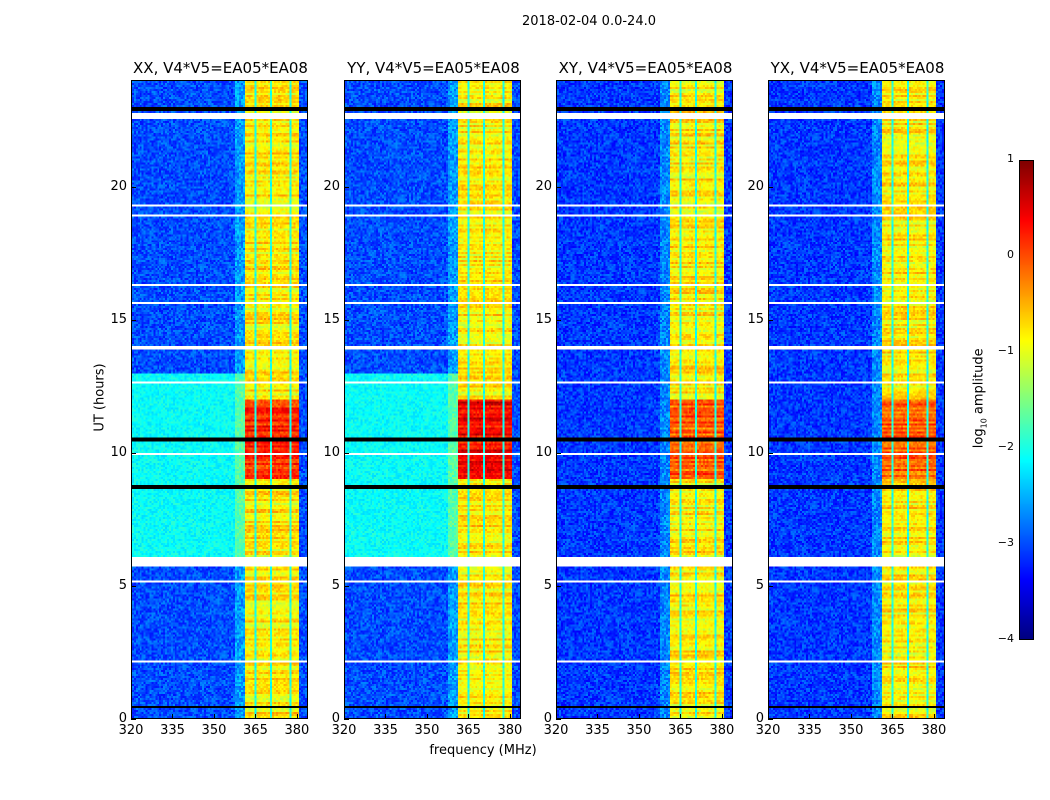  Describe the element at coordinates (100, 397) in the screenshot. I see `y-axis-label: UT (hours)` at that location.